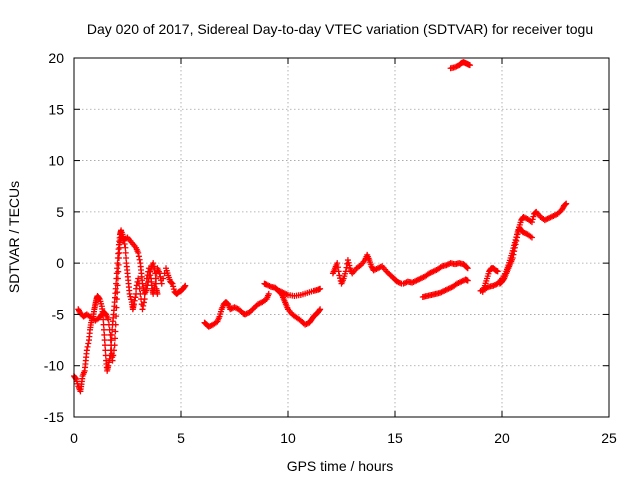 Image resolution: width=640 pixels, height=480 pixels. I want to click on y-tick-label: -15, so click(54, 417).